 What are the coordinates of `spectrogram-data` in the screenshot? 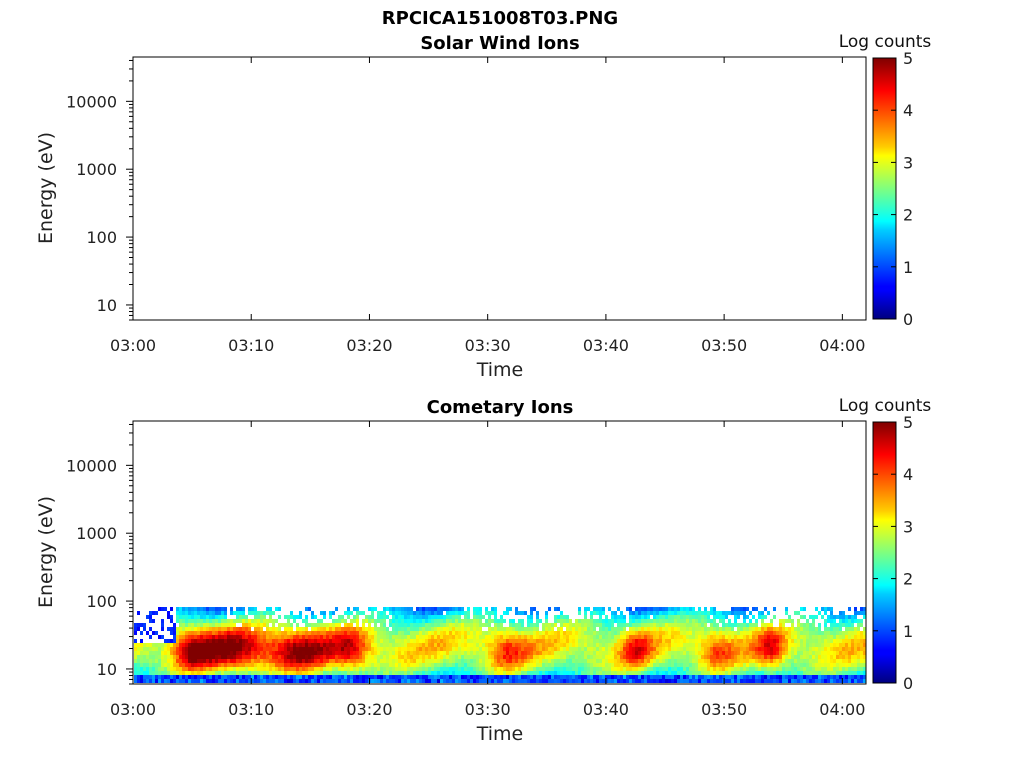 It's located at (500, 645).